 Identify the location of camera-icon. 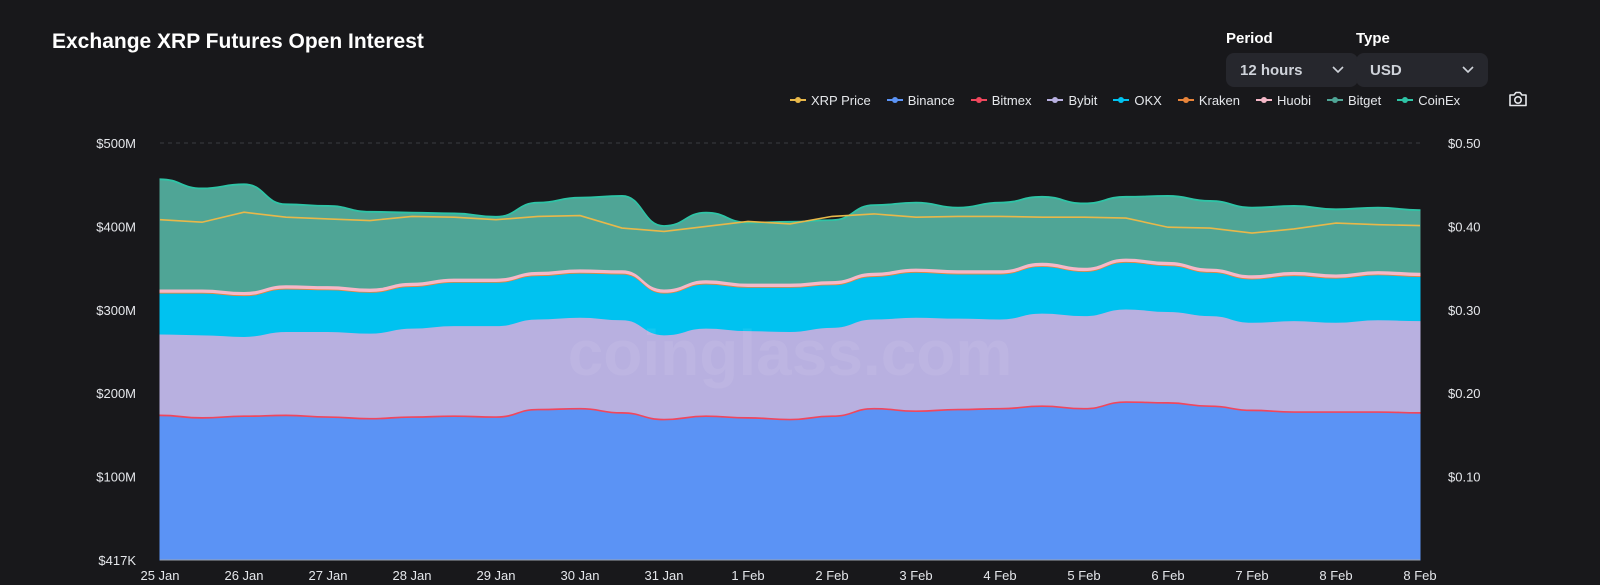
(1518, 99).